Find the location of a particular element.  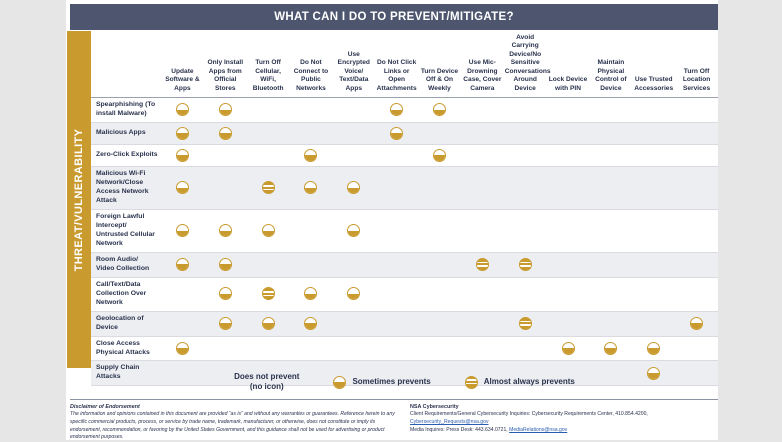

footer-contact-title: NSA Cybersecurity is located at coordinates (434, 407).